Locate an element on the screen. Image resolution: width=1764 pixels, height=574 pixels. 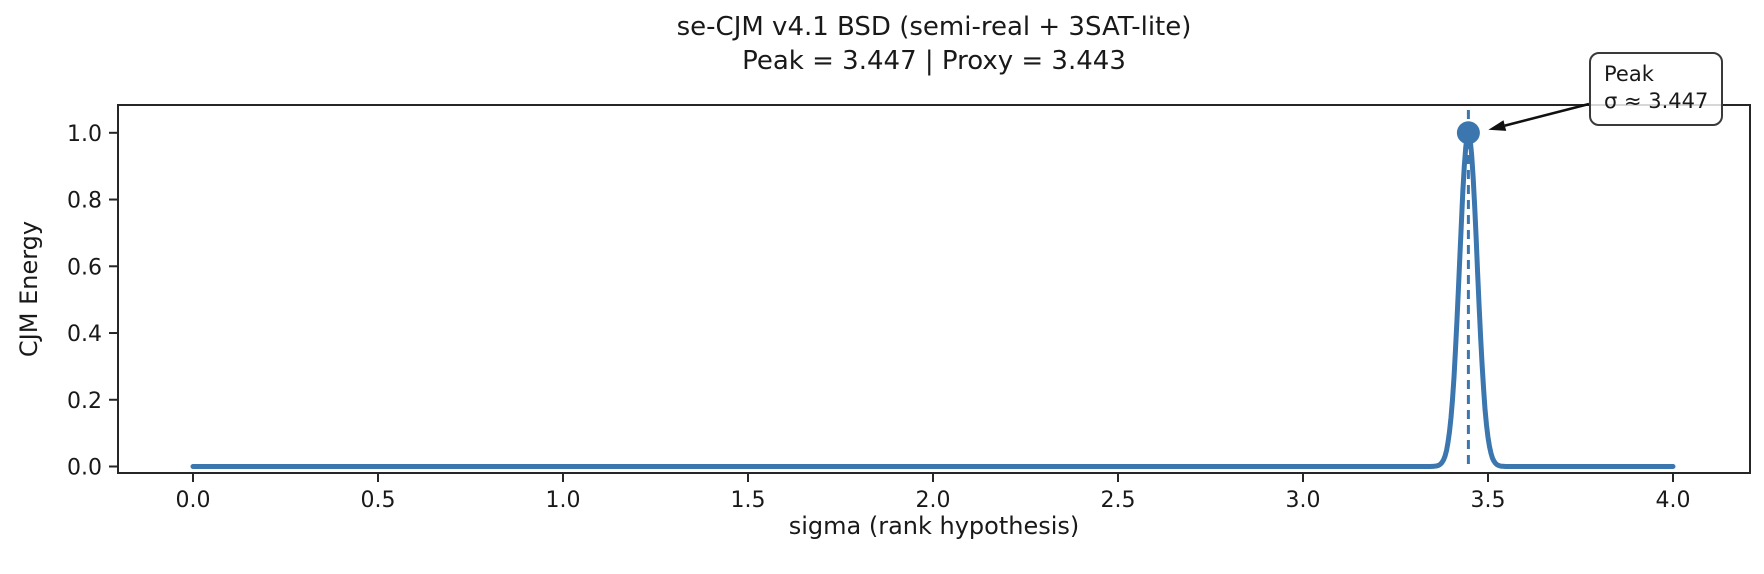
annotation-arrow-line is located at coordinates (1547, 114).